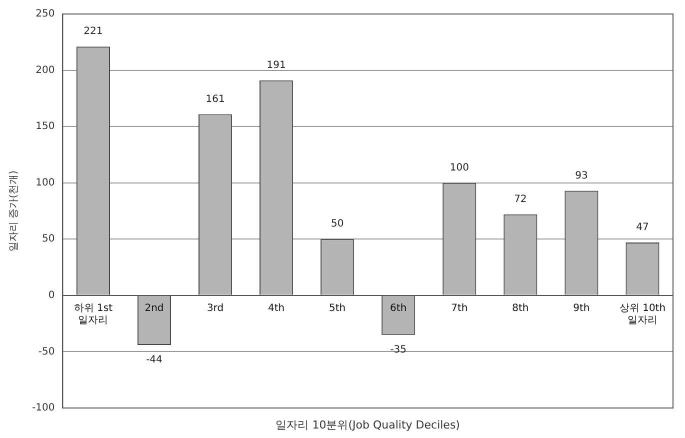  Describe the element at coordinates (520, 199) in the screenshot. I see `data-label: 72` at that location.